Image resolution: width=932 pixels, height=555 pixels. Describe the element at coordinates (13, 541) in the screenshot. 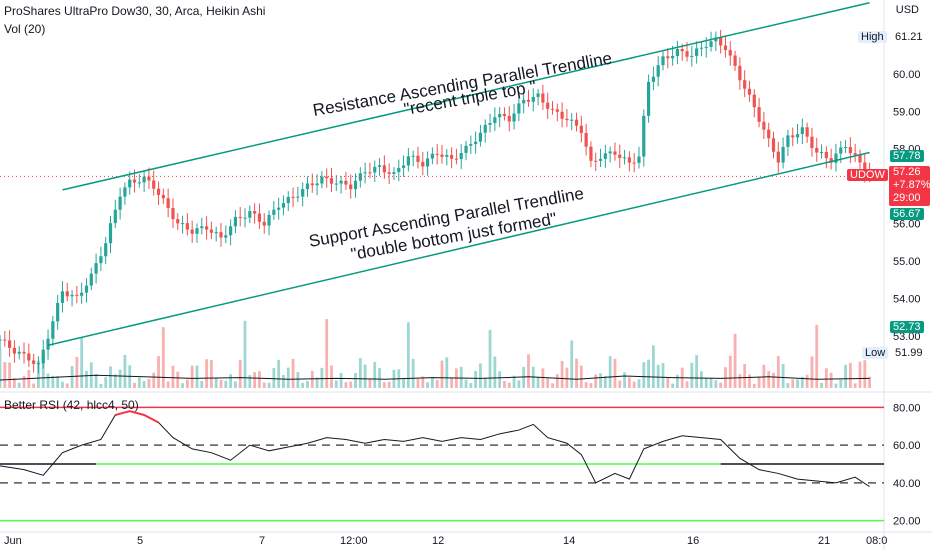

I see `time-tick-label: Jun` at that location.